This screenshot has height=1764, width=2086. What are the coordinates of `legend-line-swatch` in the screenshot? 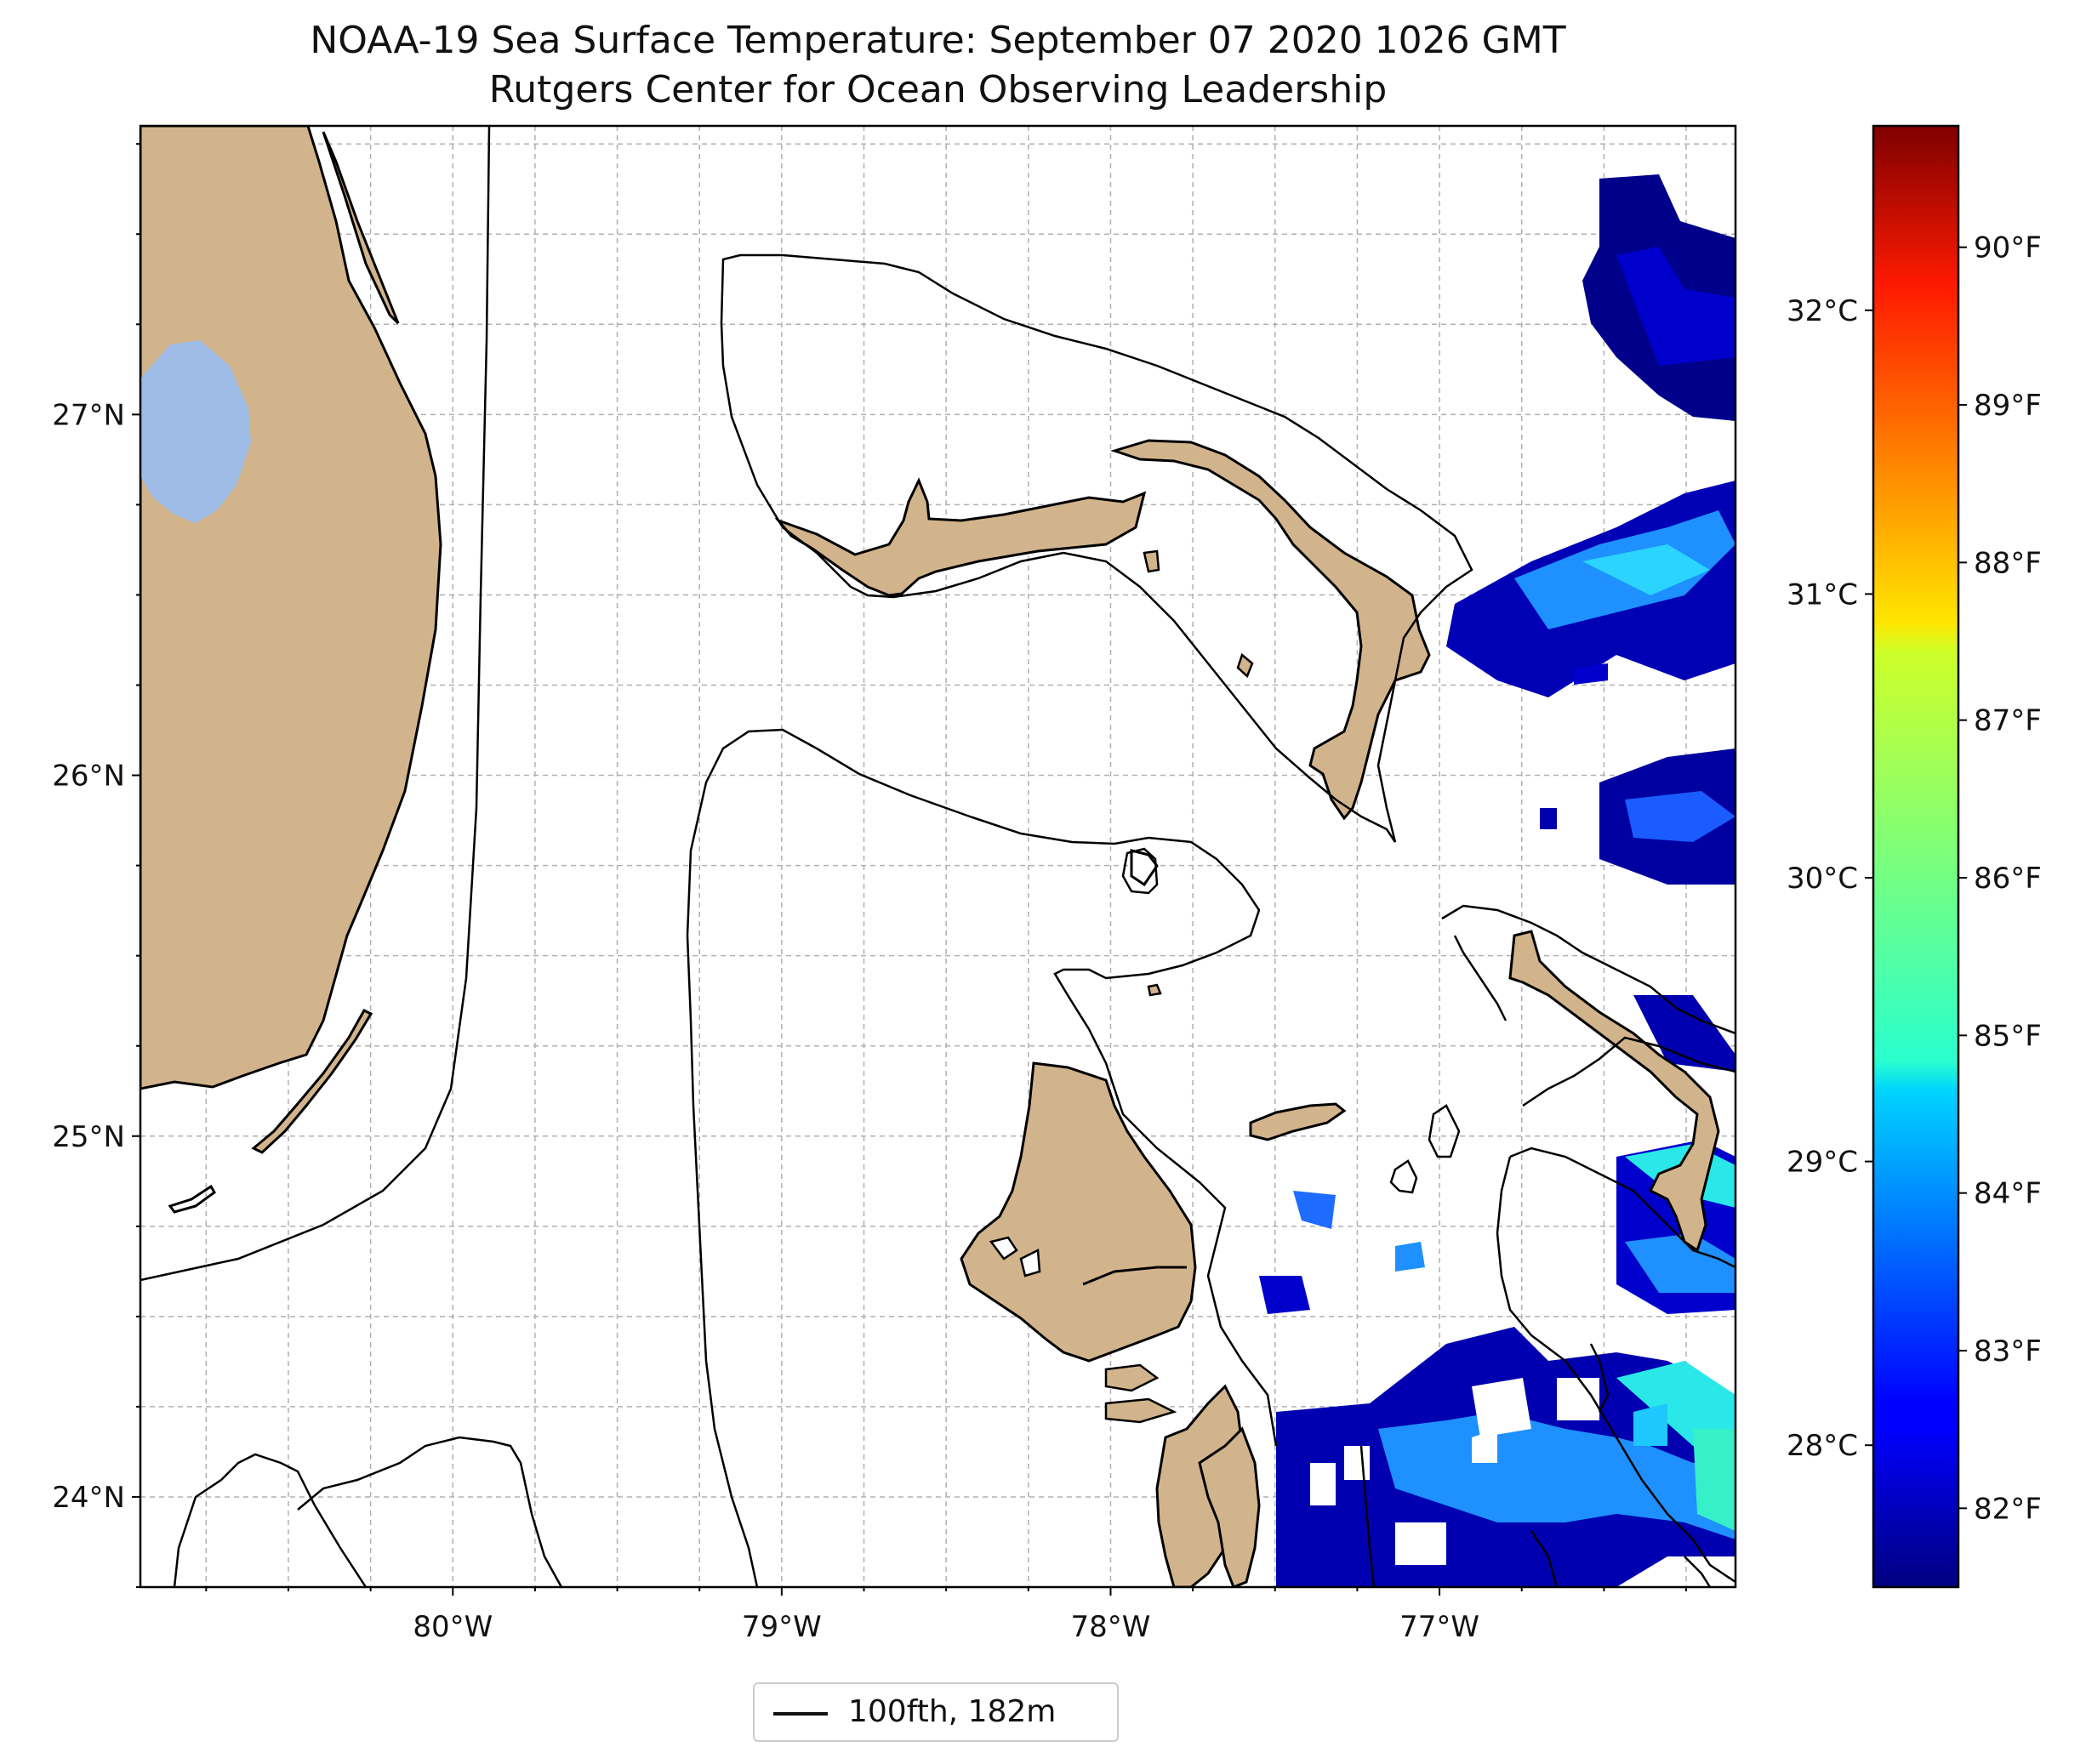 It's located at (801, 1714).